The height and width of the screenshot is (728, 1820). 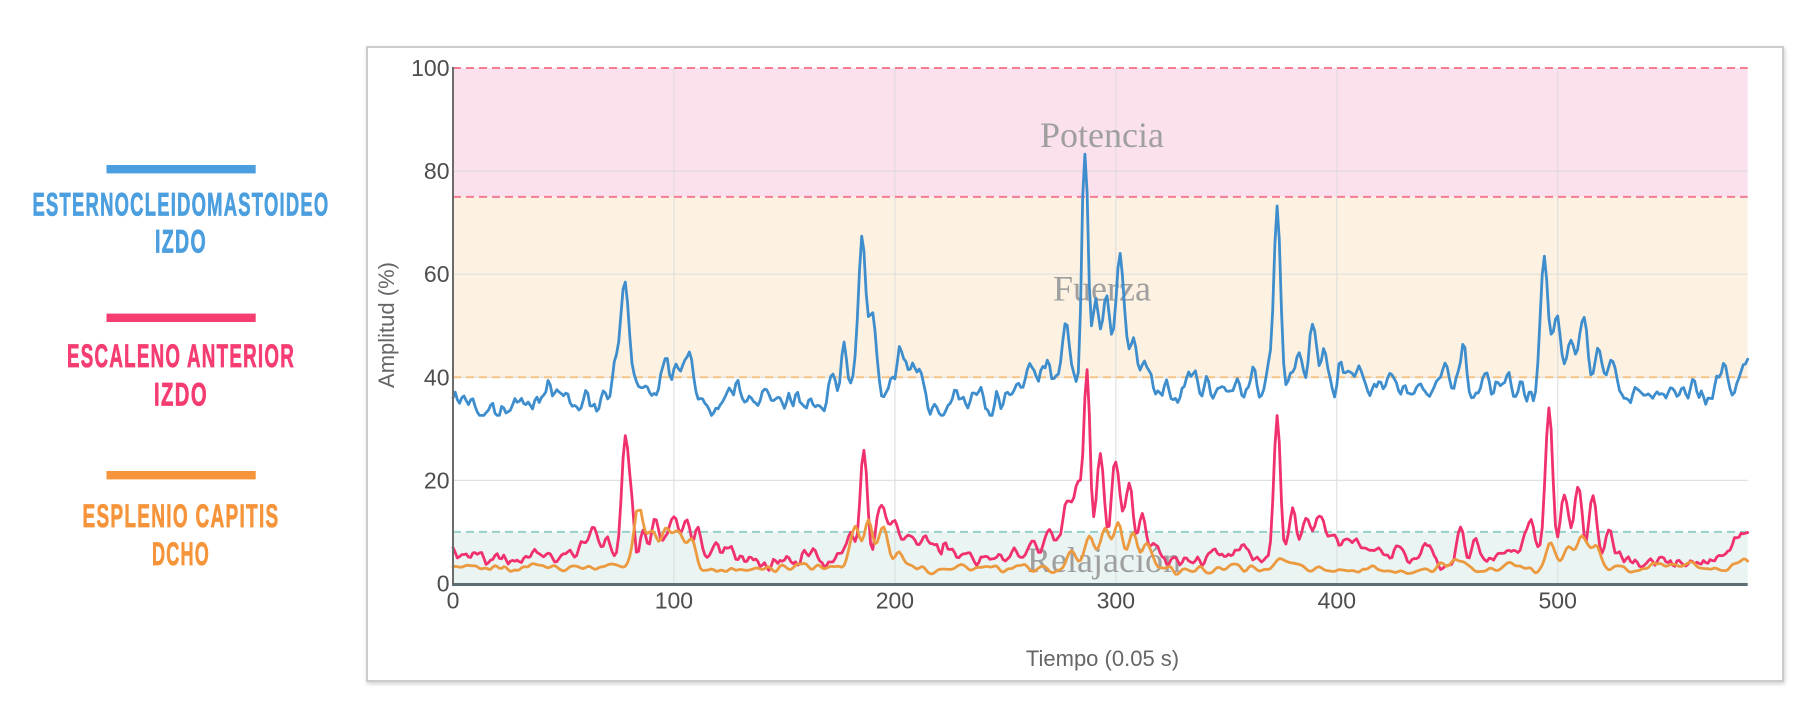 What do you see at coordinates (1116, 601) in the screenshot?
I see `svg-text: 300` at bounding box center [1116, 601].